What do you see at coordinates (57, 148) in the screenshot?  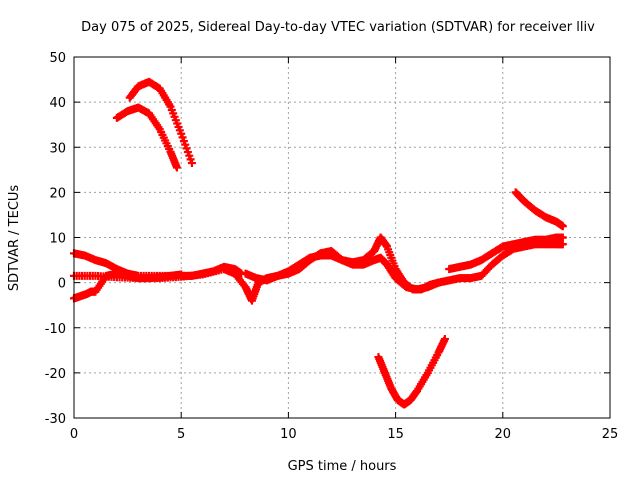 I see `y-tick-label: 30` at bounding box center [57, 148].